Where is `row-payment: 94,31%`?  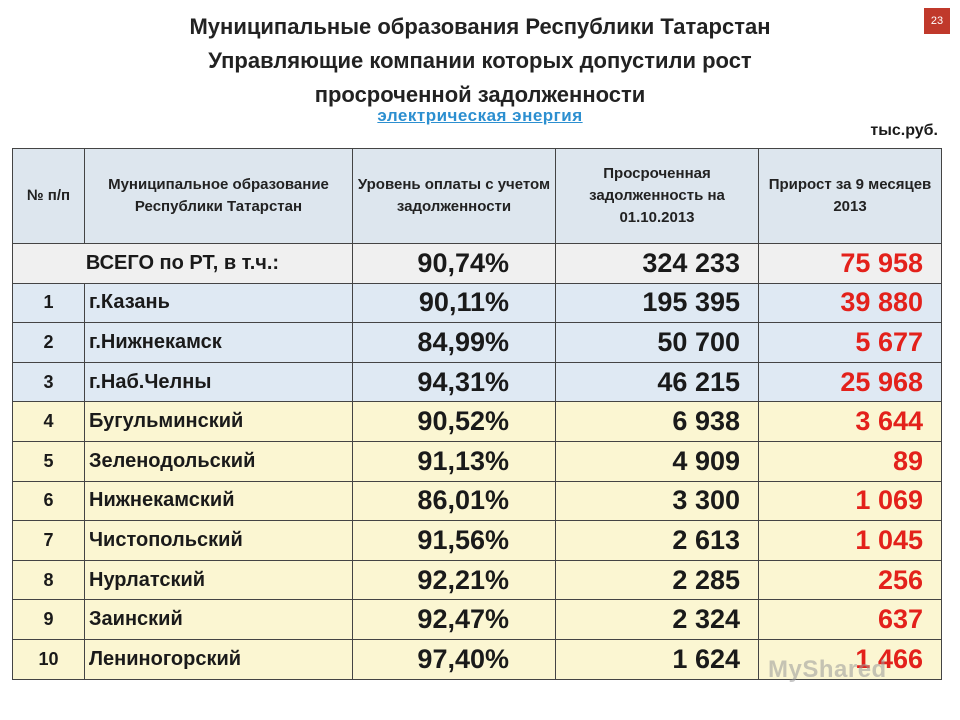
row-payment: 94,31% is located at coordinates (454, 382).